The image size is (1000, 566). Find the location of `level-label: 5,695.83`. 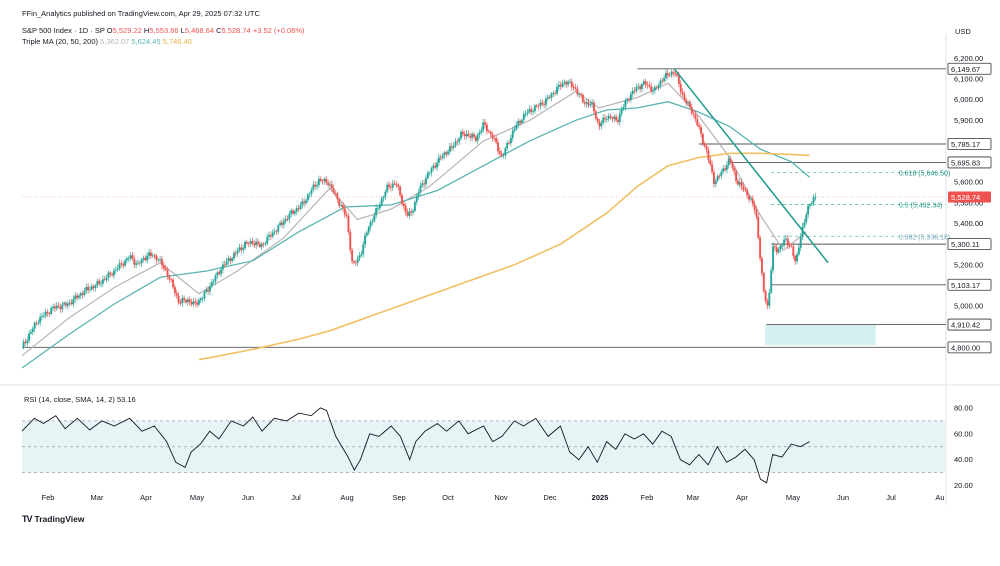

level-label: 5,695.83 is located at coordinates (965, 162).